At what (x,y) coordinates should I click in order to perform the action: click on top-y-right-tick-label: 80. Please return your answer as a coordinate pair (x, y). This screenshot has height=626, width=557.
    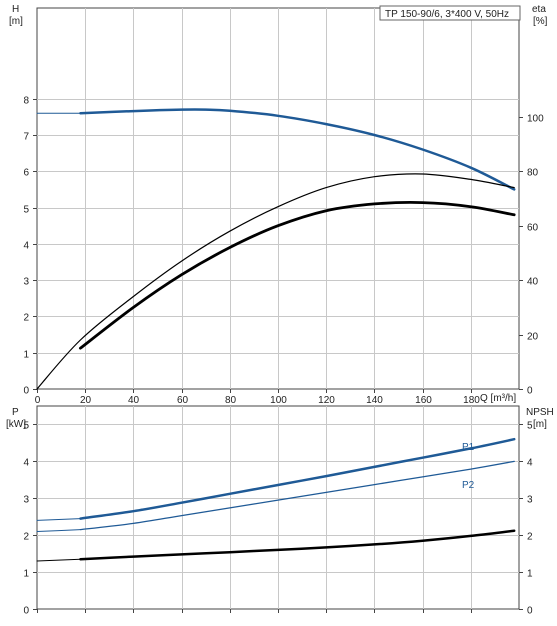
    Looking at the image, I should click on (533, 173).